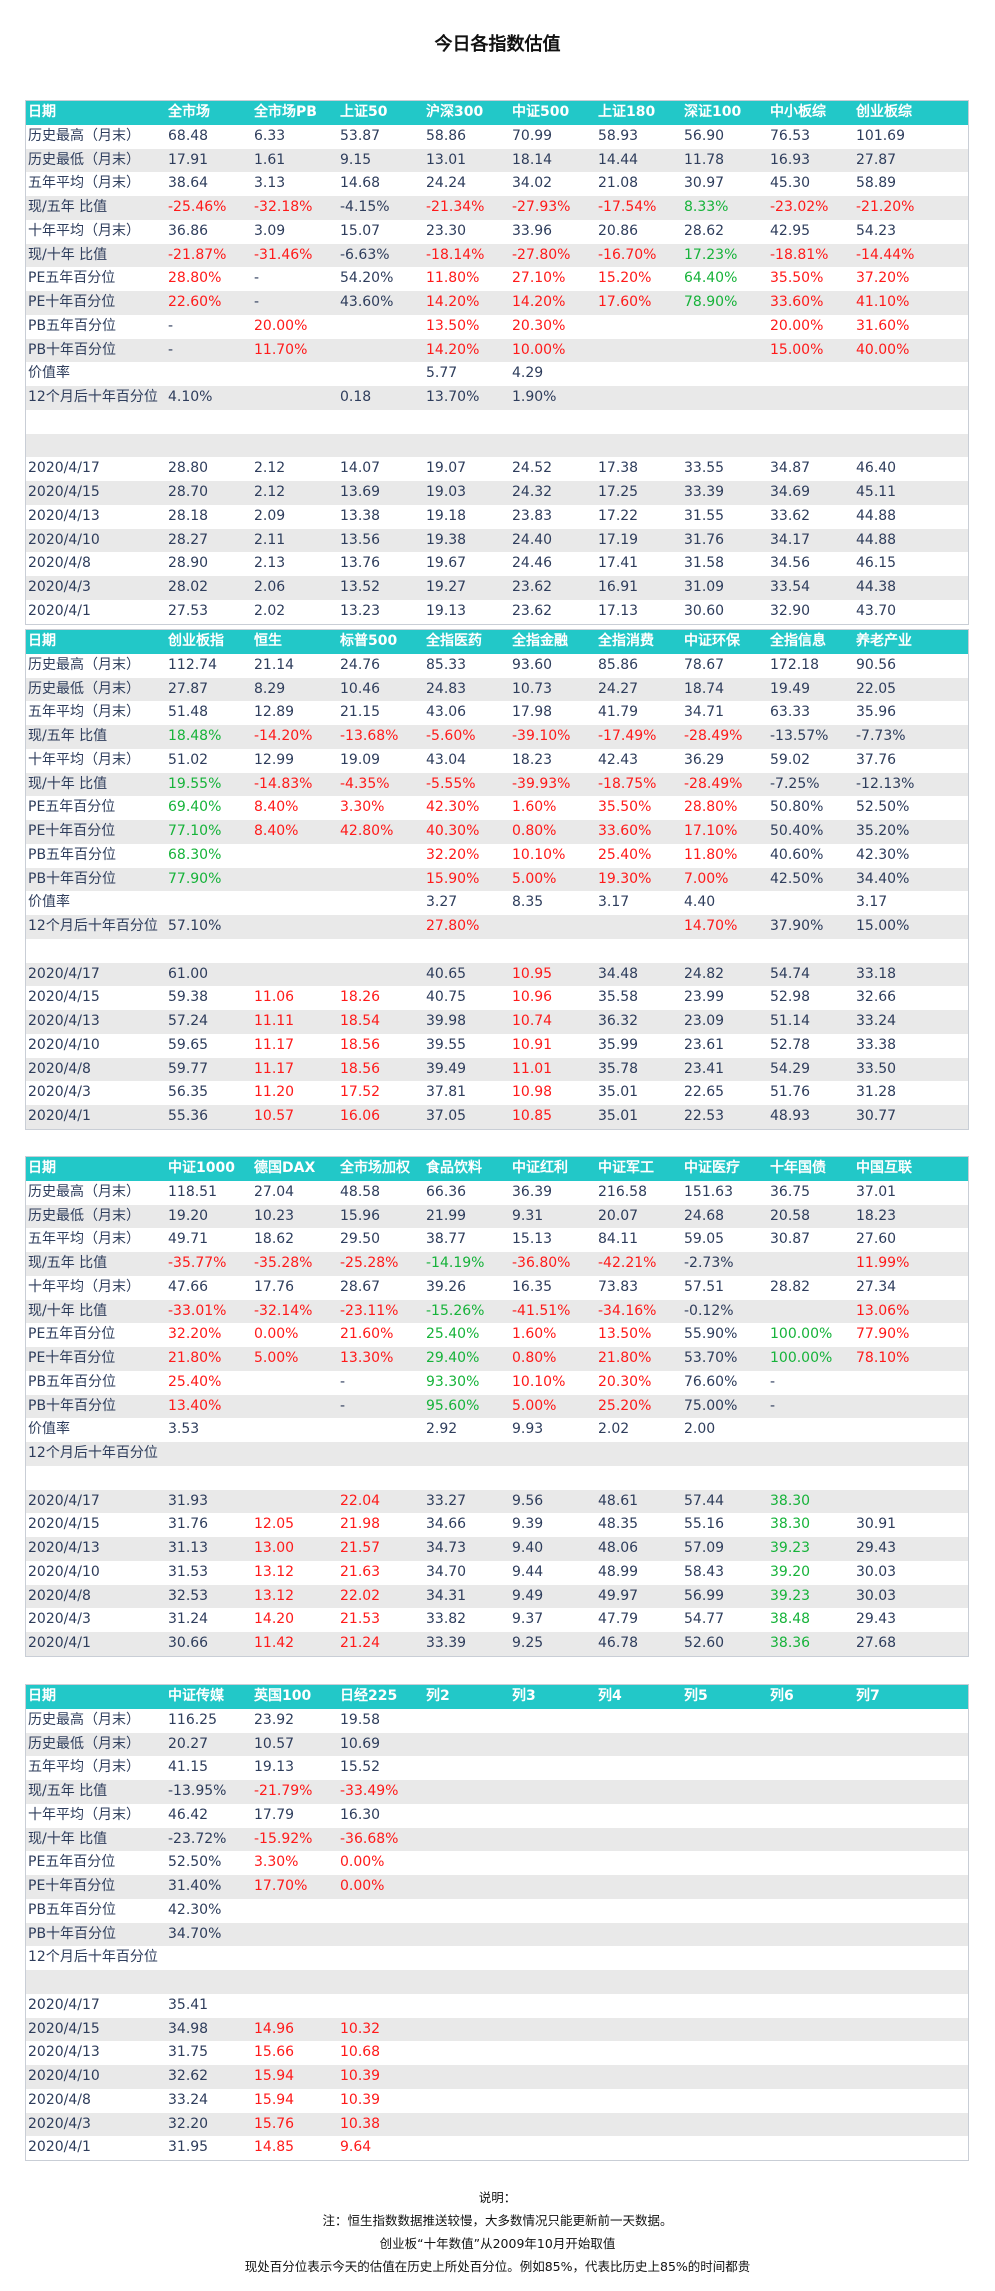 Image resolution: width=995 pixels, height=2291 pixels. Describe the element at coordinates (798, 1168) in the screenshot. I see `header-index: 十年国债` at that location.